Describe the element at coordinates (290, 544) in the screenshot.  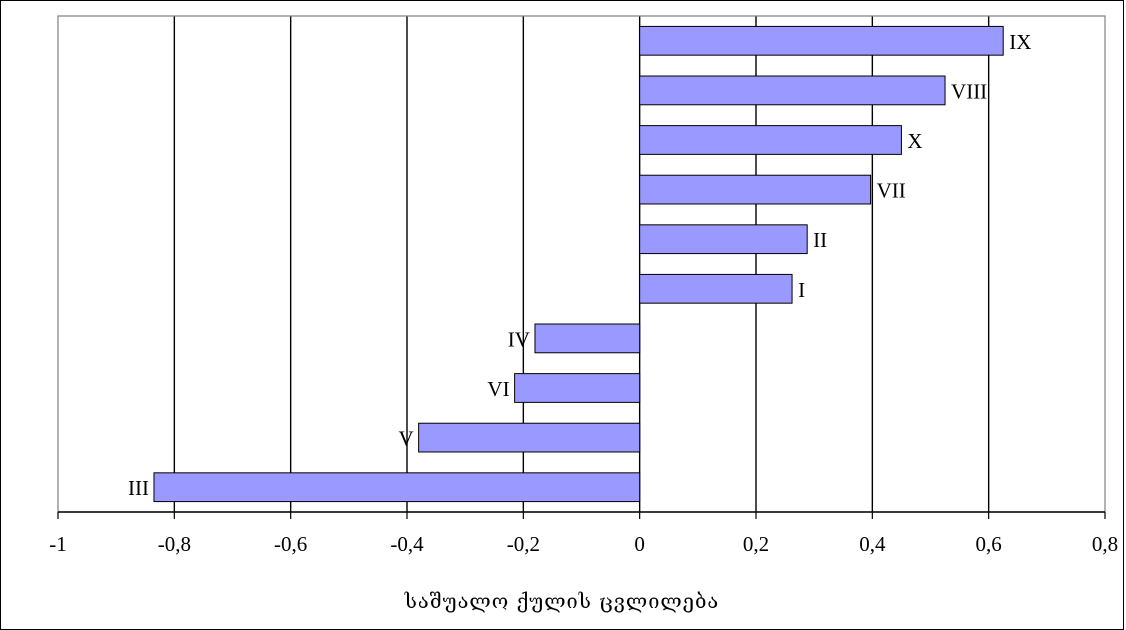
I see `x-tick-label: -0,6` at that location.